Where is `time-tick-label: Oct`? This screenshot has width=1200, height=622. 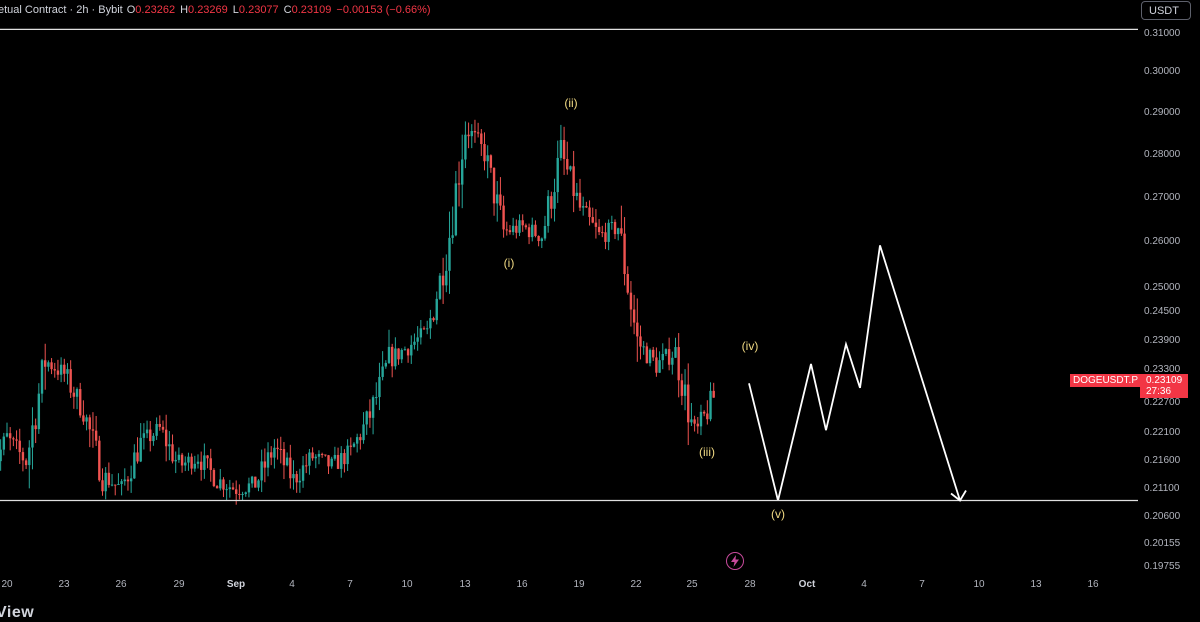
time-tick-label: Oct is located at coordinates (807, 584).